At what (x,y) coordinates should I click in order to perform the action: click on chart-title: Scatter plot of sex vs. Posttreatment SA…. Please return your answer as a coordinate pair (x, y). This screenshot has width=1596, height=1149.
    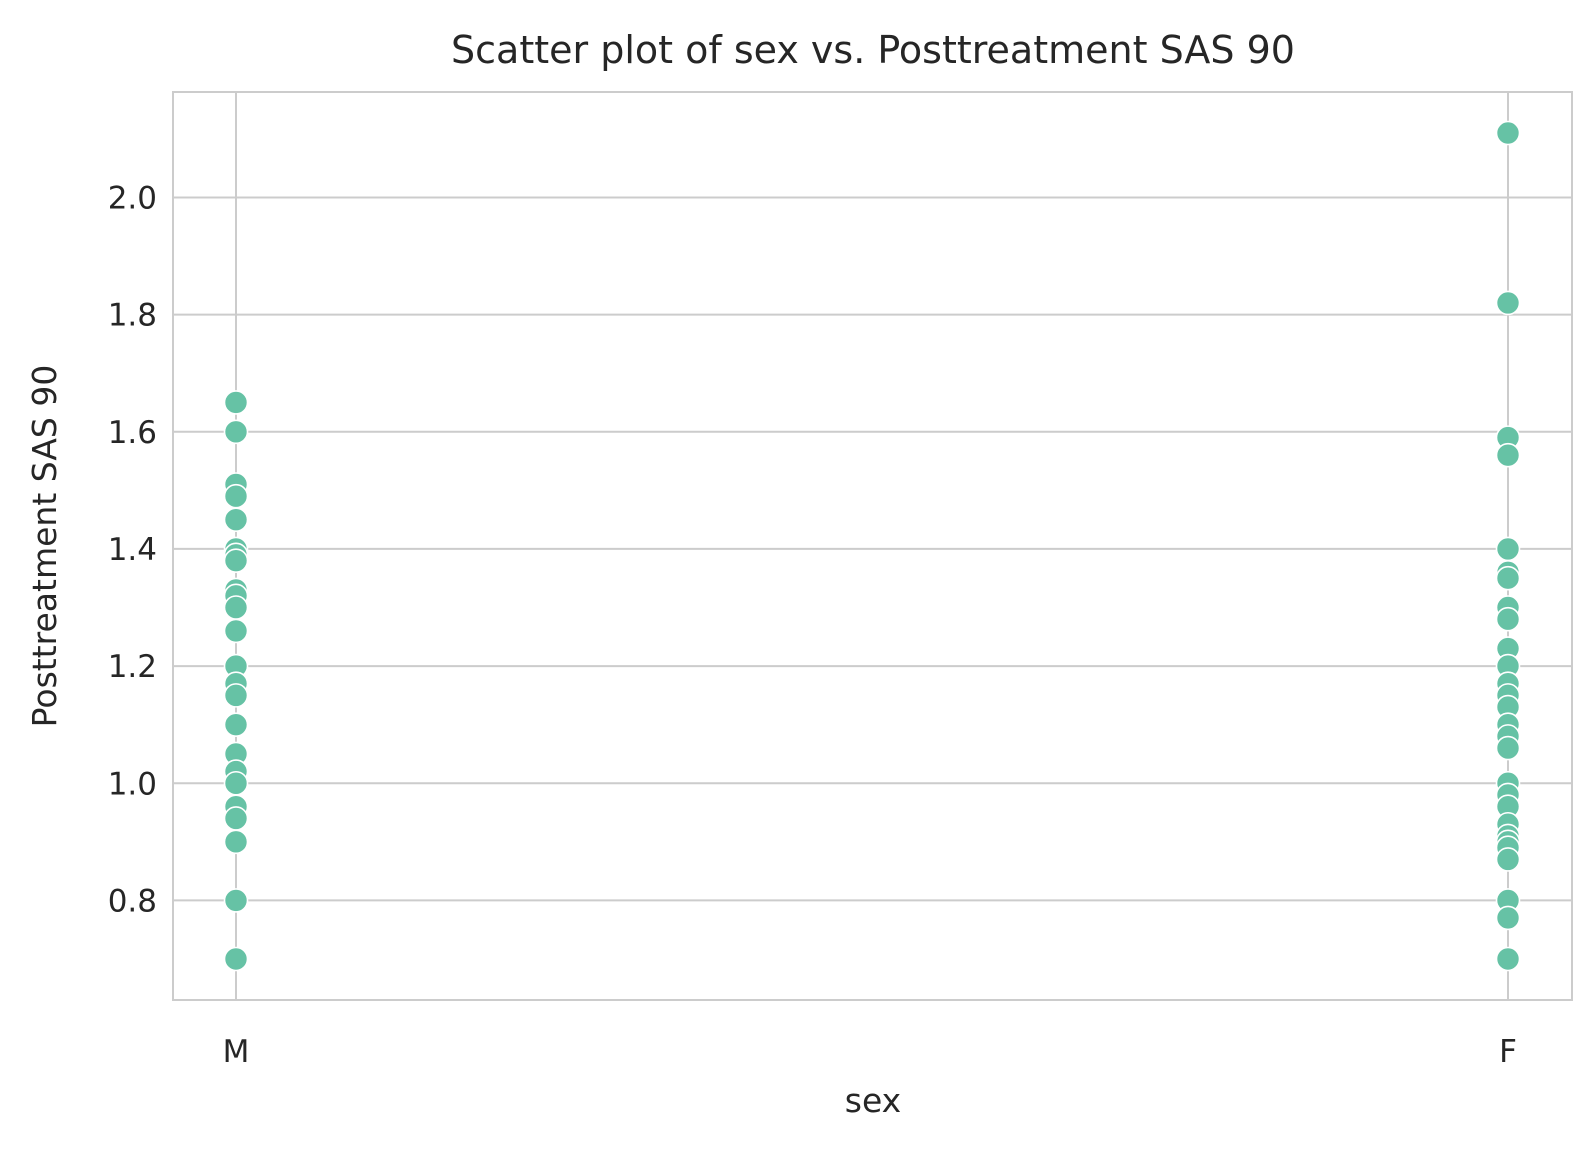
    Looking at the image, I should click on (873, 50).